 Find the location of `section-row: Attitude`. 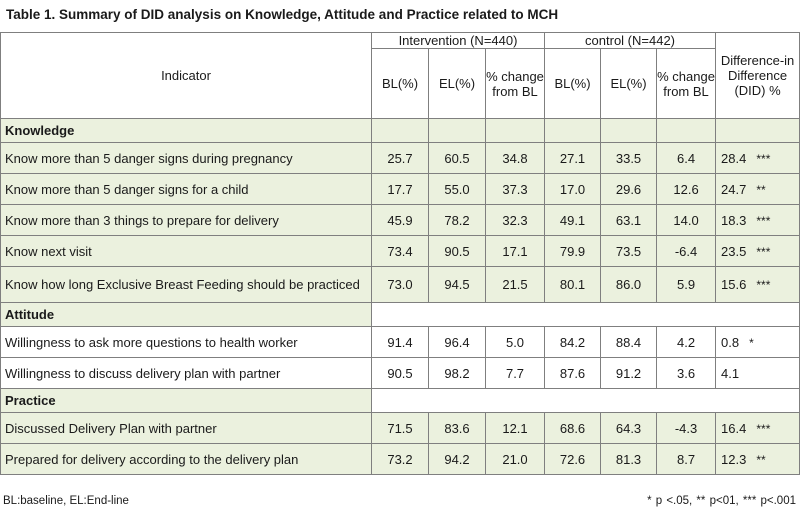

section-row: Attitude is located at coordinates (400, 314).